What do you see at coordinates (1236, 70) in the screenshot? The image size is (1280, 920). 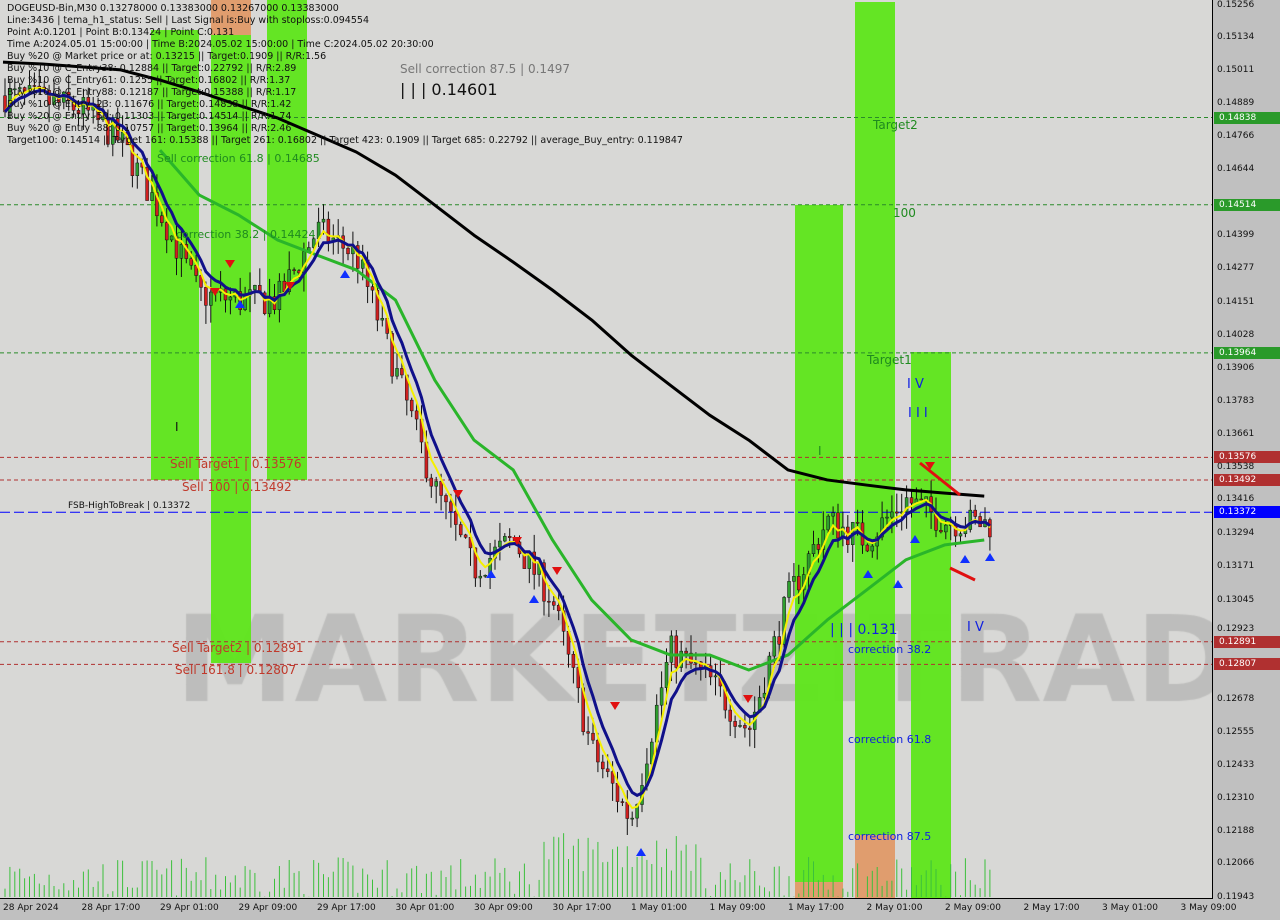 I see `price-tick-label: 0.15011` at bounding box center [1236, 70].